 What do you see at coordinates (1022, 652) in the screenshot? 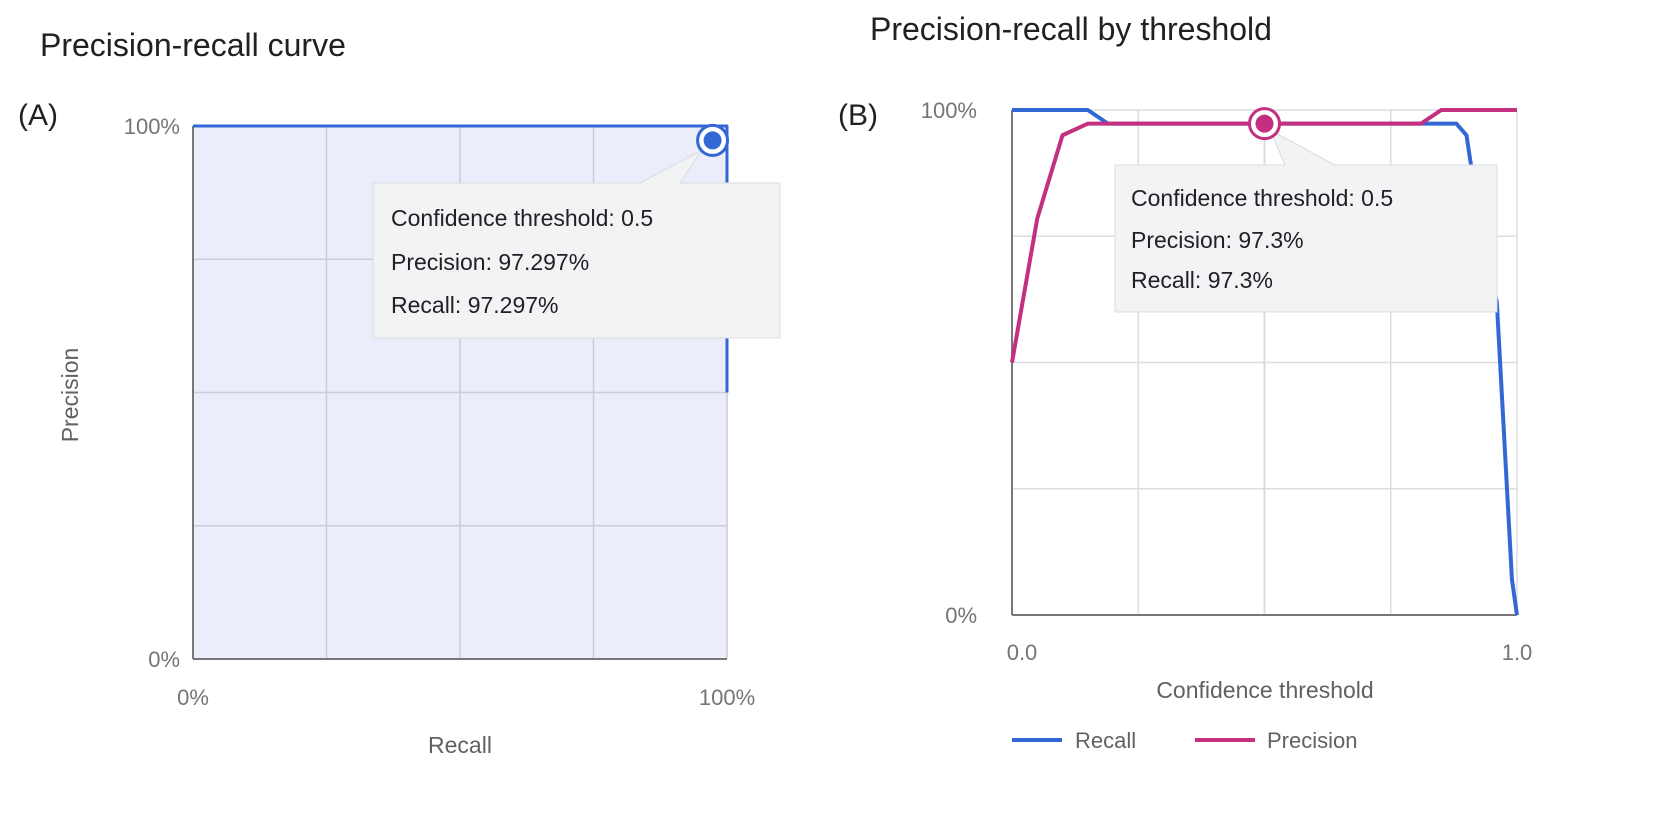
I see `x-tick-0: 0.0` at bounding box center [1022, 652].